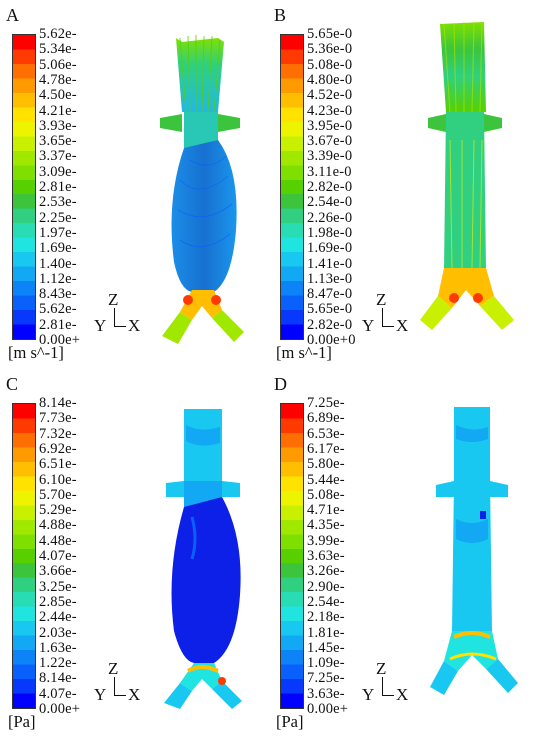 The width and height of the screenshot is (535, 738). I want to click on colorbar-tick-label: 5.29e-, so click(58, 510).